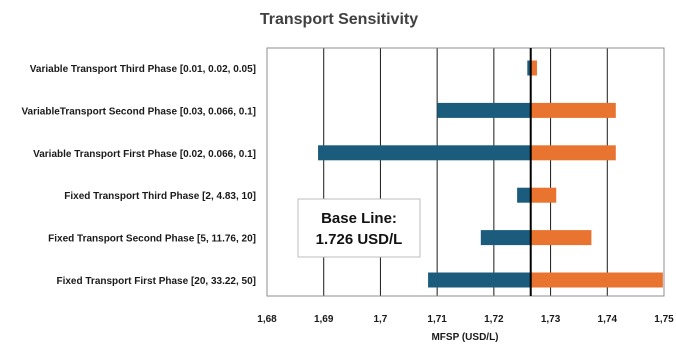  What do you see at coordinates (437, 319) in the screenshot?
I see `x-tick-label: 1,71` at bounding box center [437, 319].